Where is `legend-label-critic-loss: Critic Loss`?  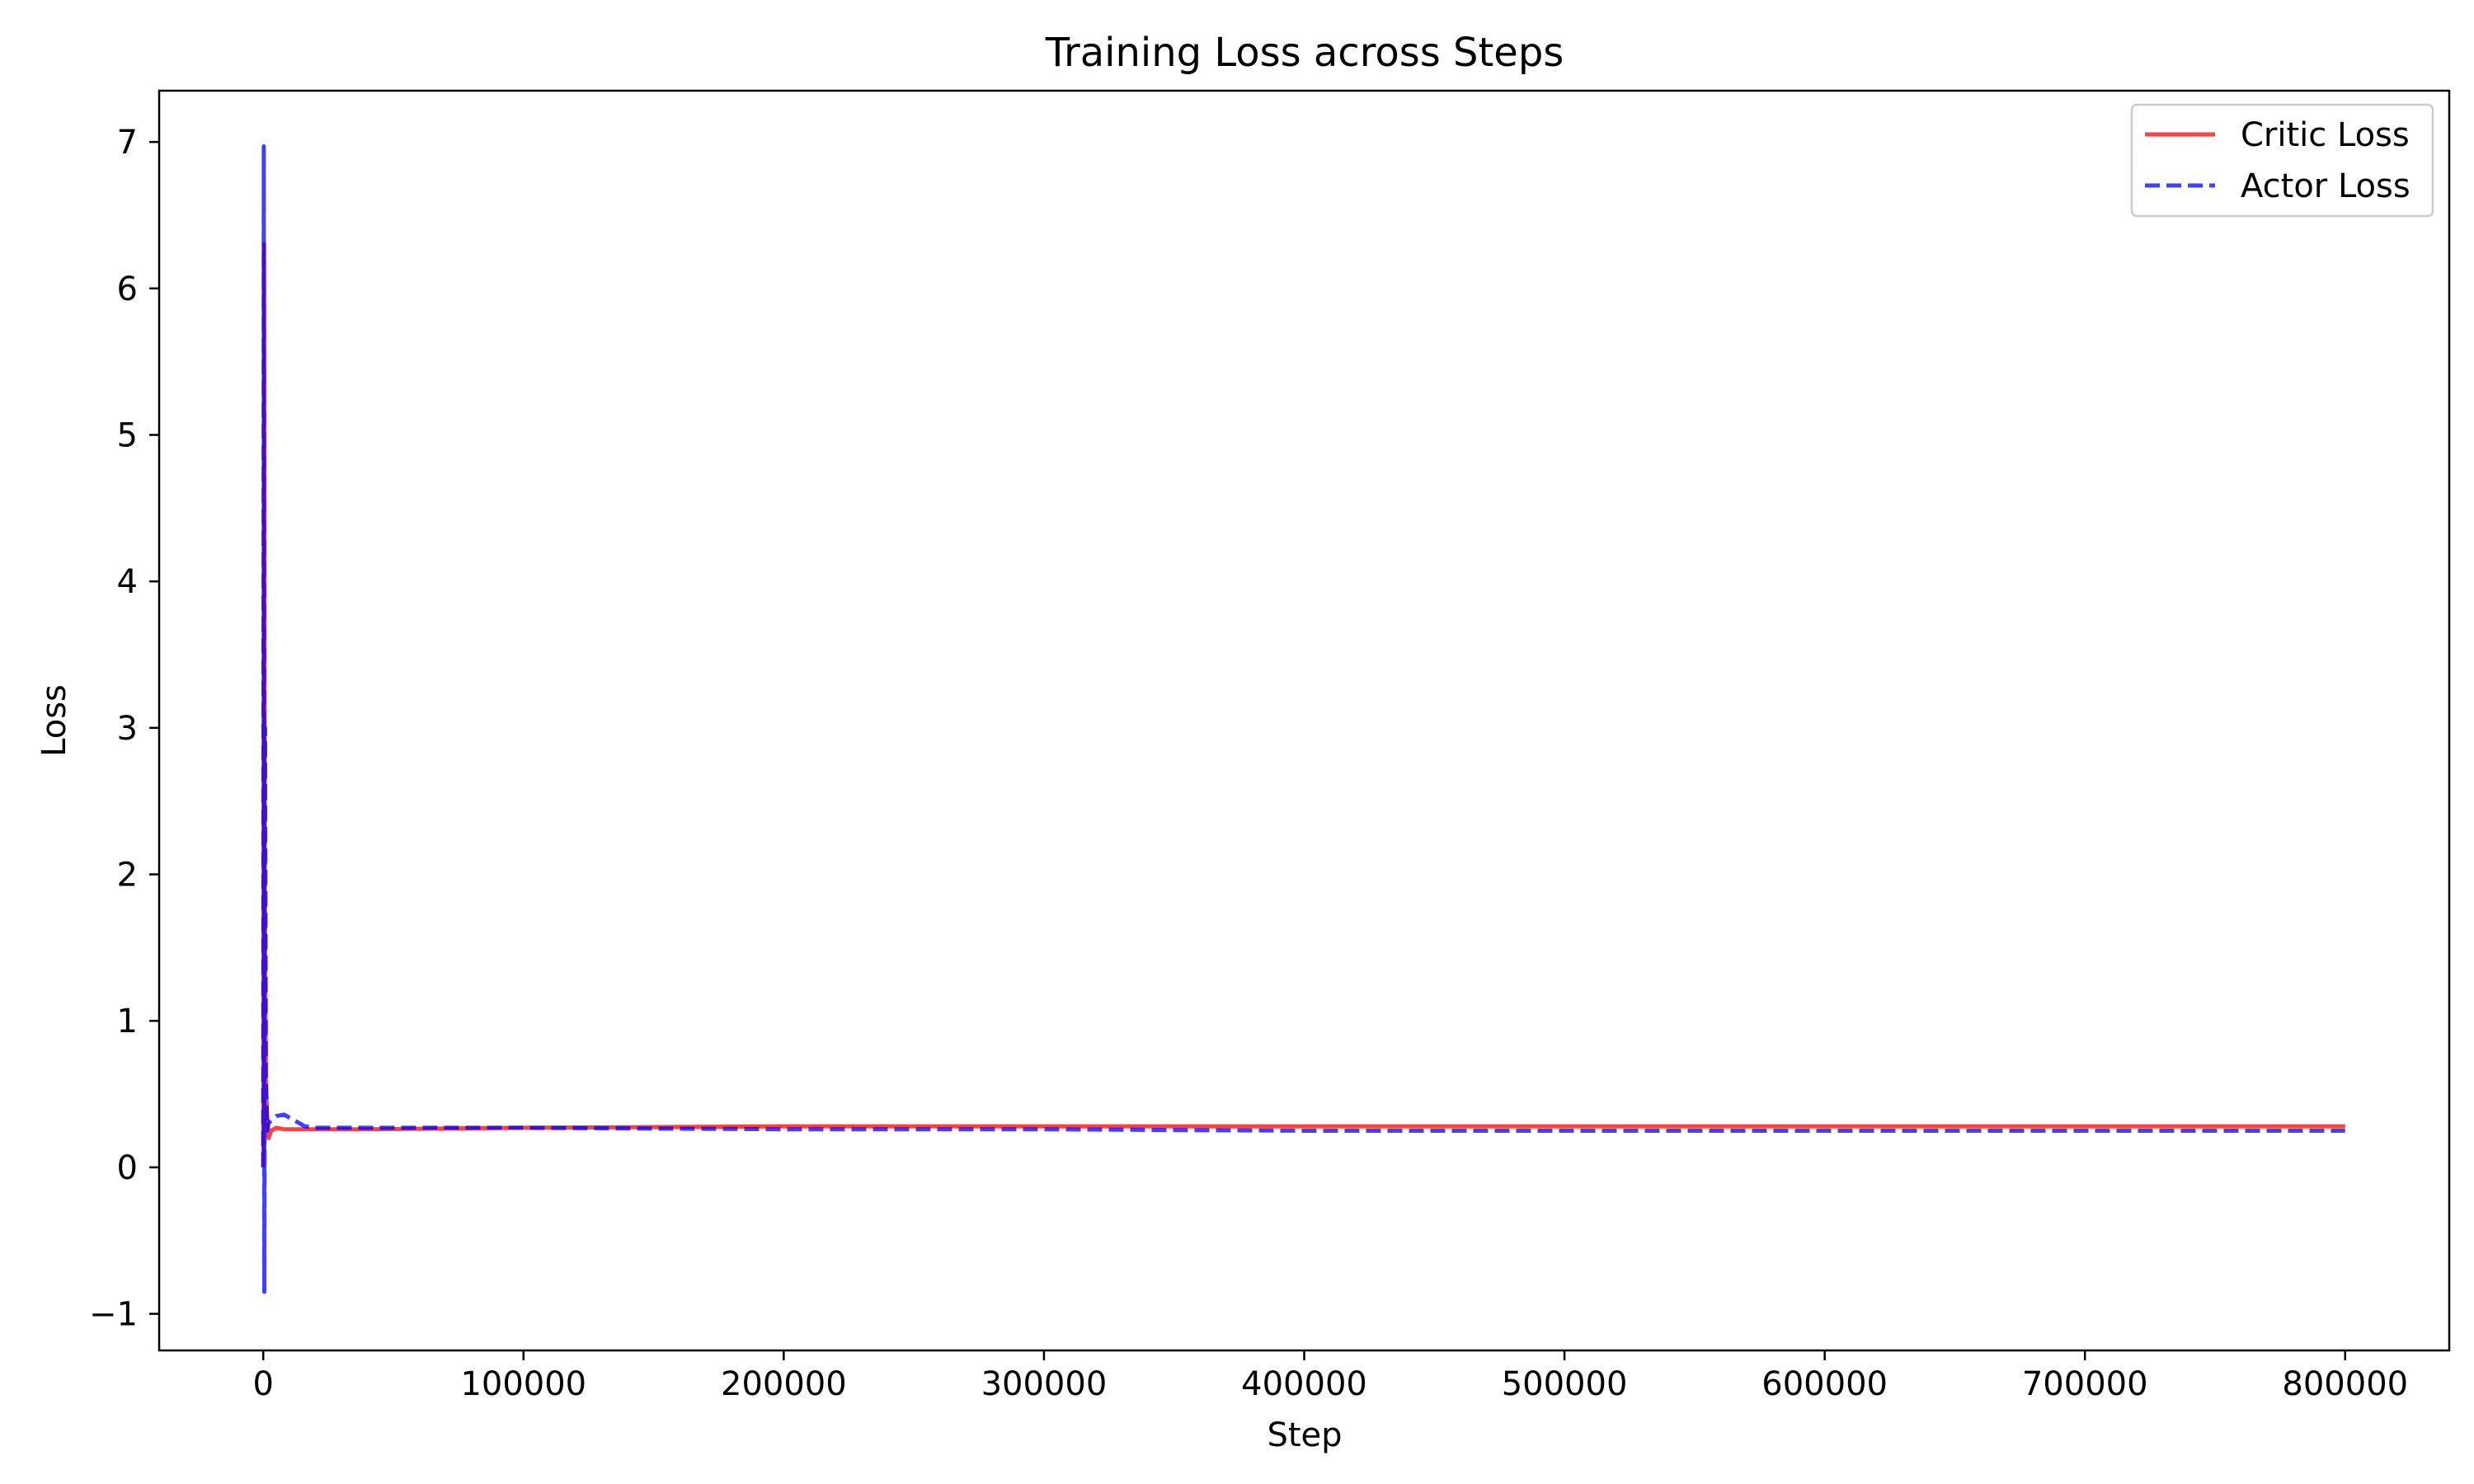 legend-label-critic-loss: Critic Loss is located at coordinates (2325, 135).